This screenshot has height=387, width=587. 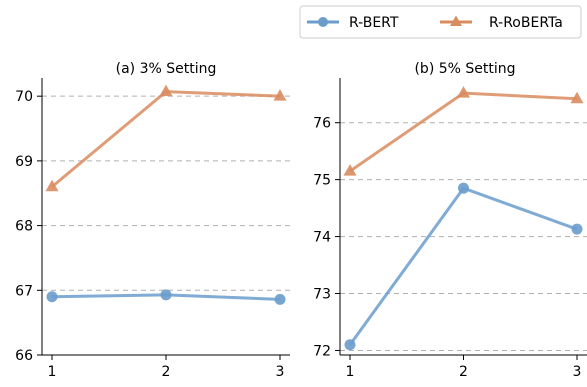 What do you see at coordinates (24, 162) in the screenshot?
I see `y-tick-label: 69` at bounding box center [24, 162].